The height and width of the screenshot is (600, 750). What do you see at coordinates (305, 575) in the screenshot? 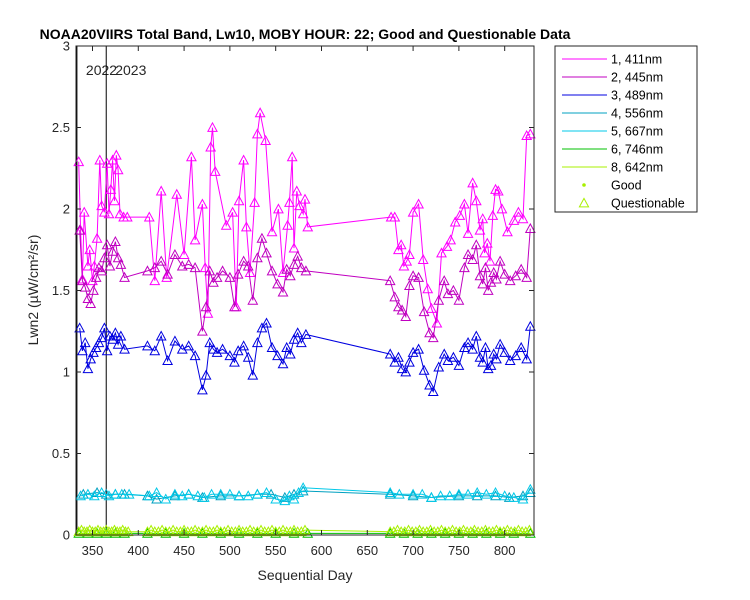
I see `x-axis-label: Sequential Day` at bounding box center [305, 575].